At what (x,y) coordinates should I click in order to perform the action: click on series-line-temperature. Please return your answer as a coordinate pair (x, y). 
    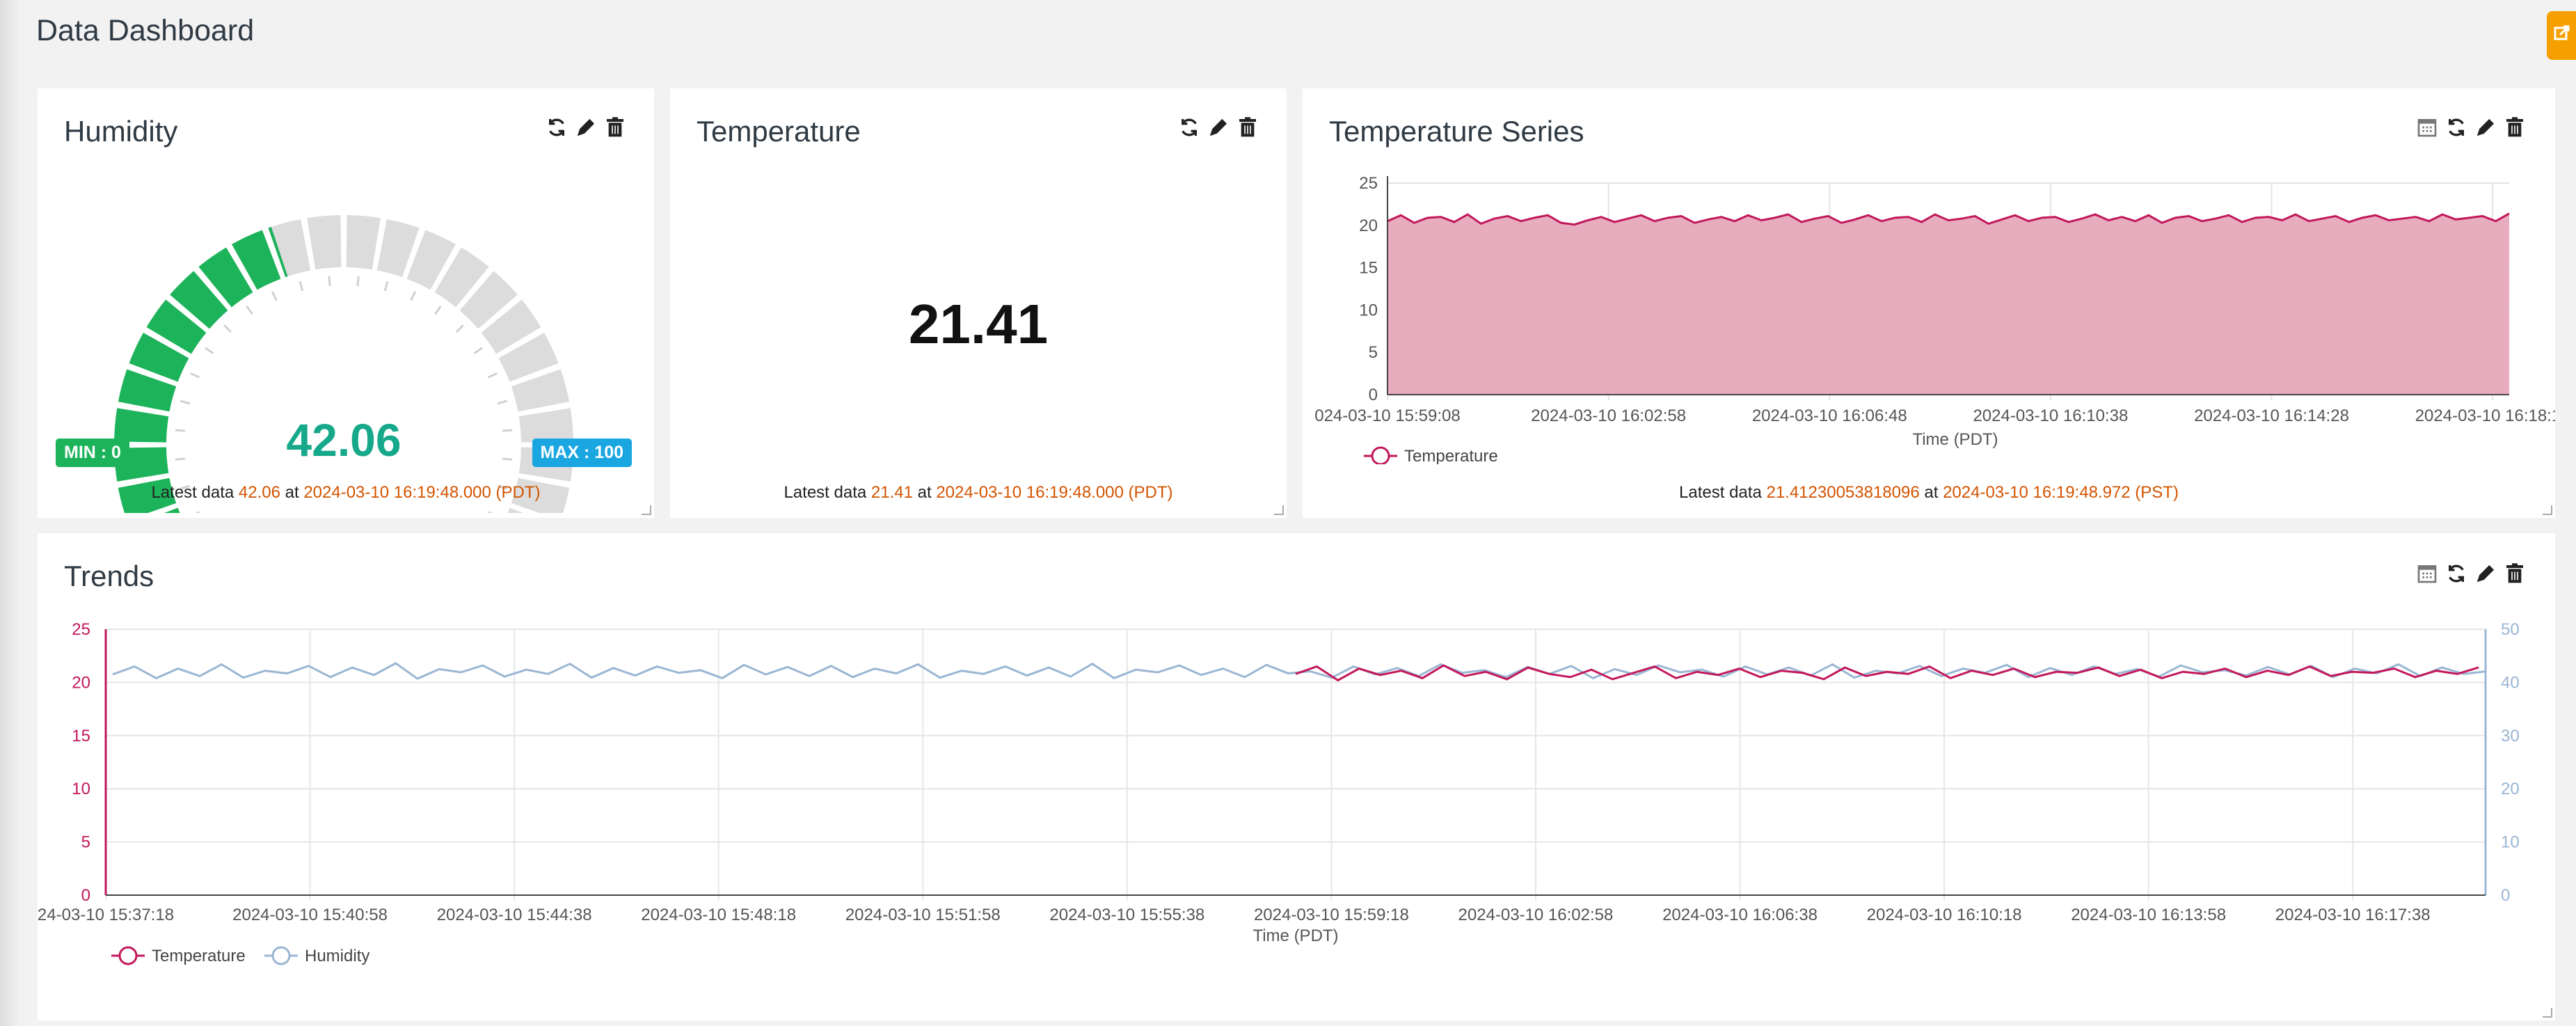
    Looking at the image, I should click on (1948, 219).